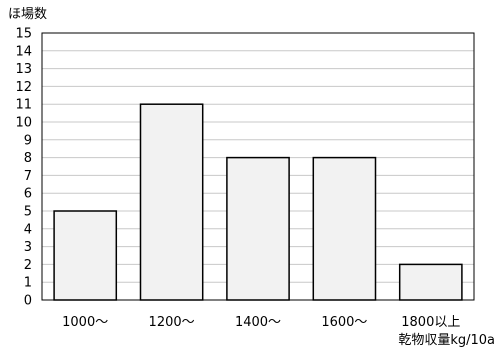 This screenshot has height=349, width=497. I want to click on y-tick-label: 1, so click(28, 283).